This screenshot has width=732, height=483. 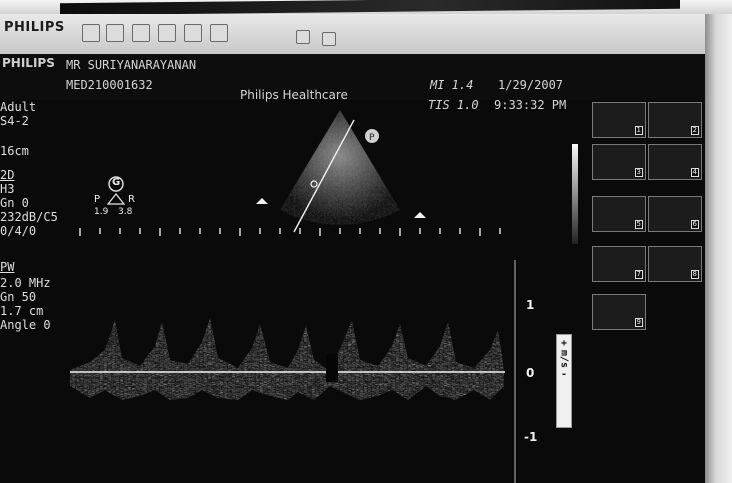 What do you see at coordinates (7, 175) in the screenshot?
I see `mode-2d-label: 2D` at bounding box center [7, 175].